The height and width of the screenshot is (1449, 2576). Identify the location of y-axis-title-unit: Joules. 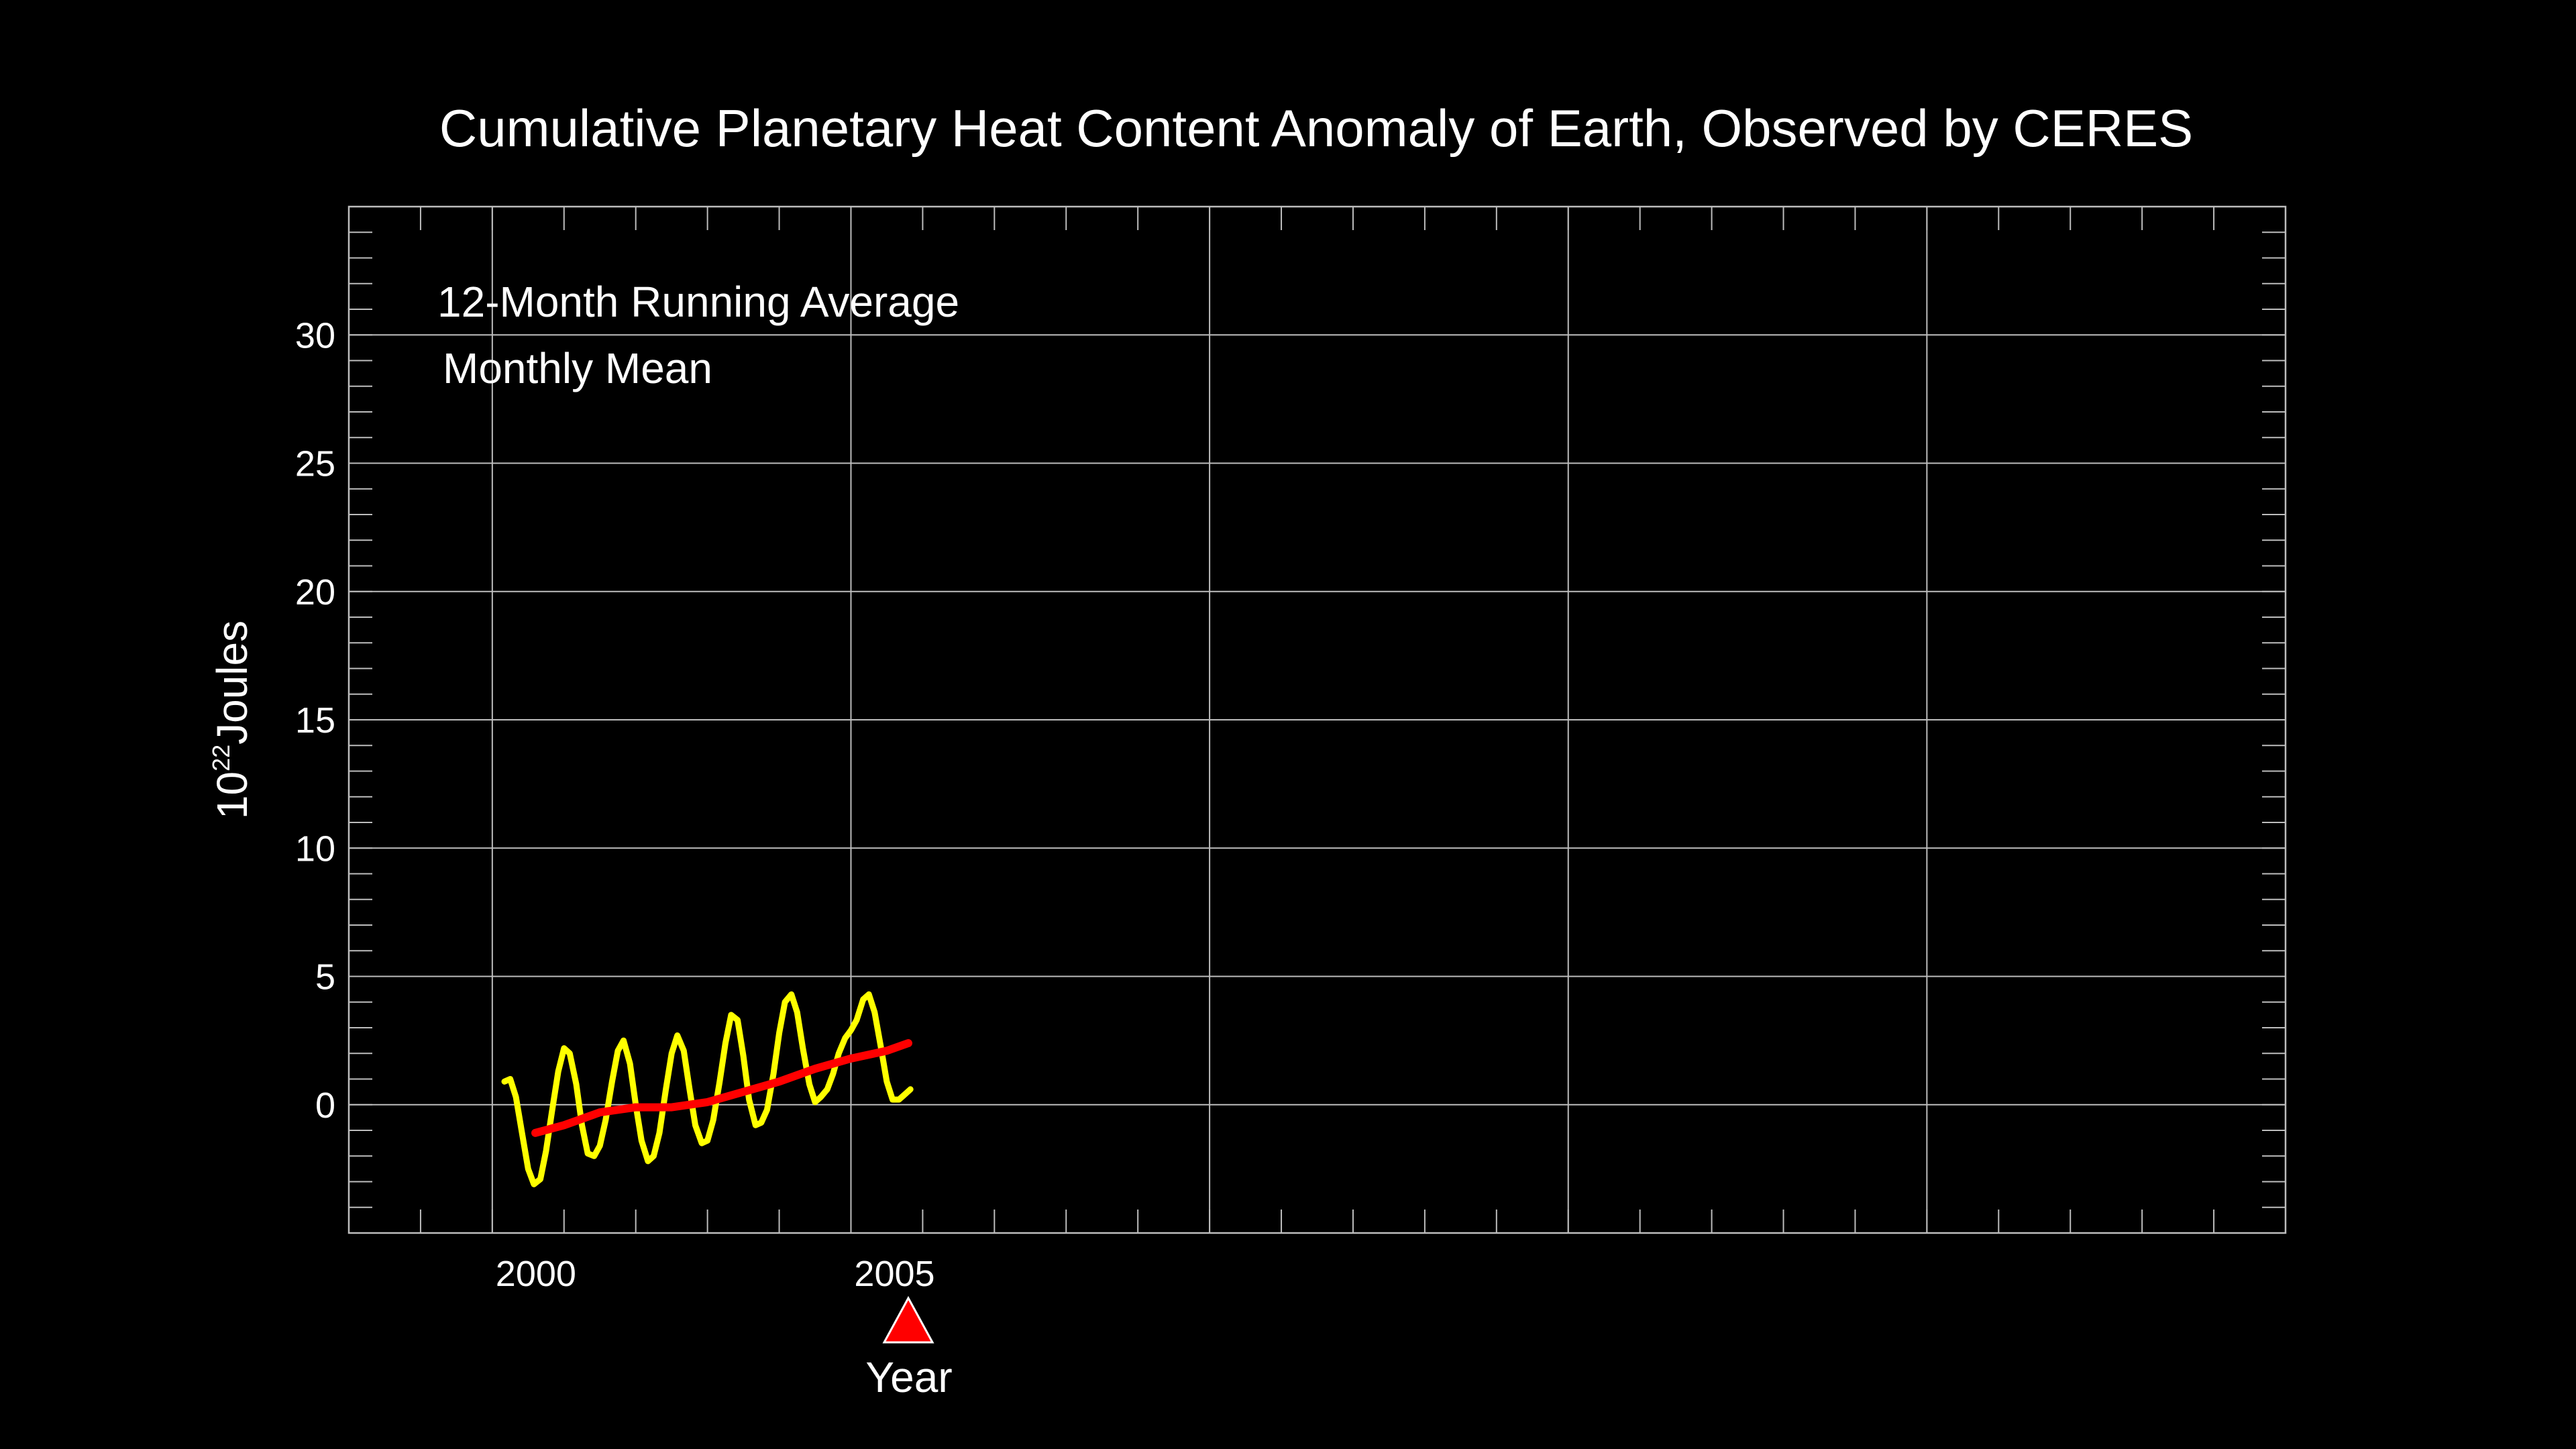
(232, 683).